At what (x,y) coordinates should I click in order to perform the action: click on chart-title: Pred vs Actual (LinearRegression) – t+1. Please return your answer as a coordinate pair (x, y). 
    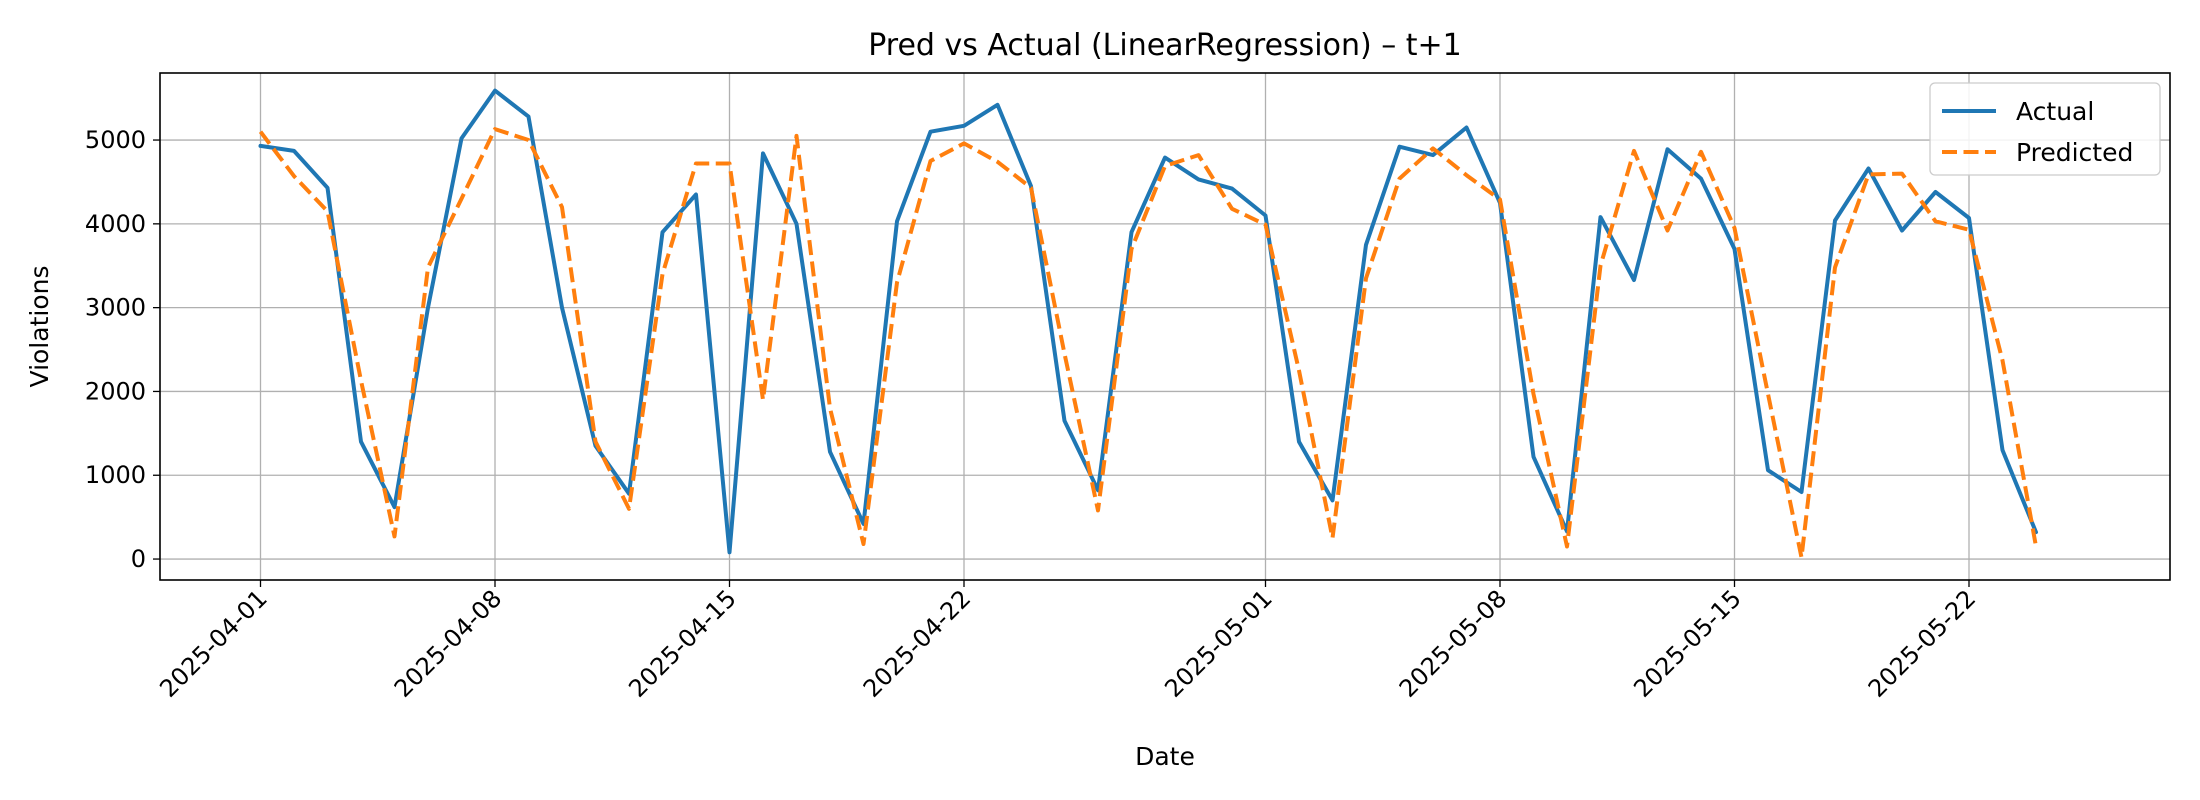
    Looking at the image, I should click on (1165, 45).